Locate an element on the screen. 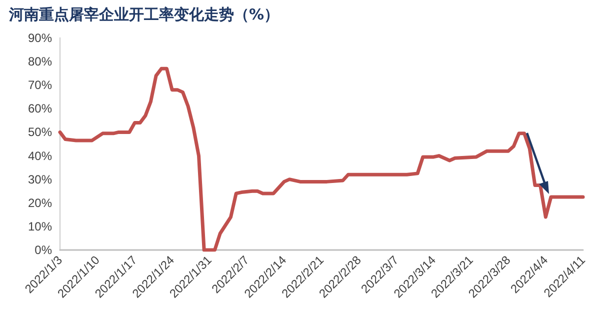  y-tick-label: 50% is located at coordinates (40, 132).